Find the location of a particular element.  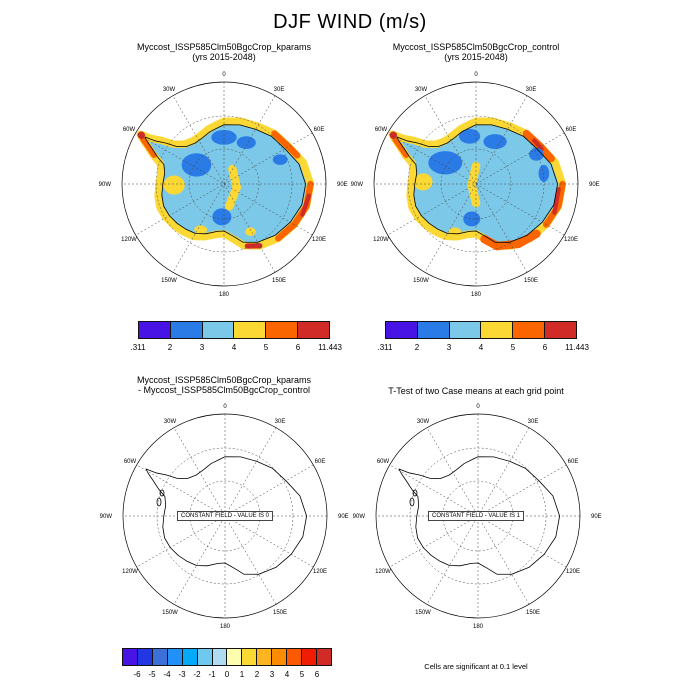

colorbar-tick: -6 is located at coordinates (137, 674).